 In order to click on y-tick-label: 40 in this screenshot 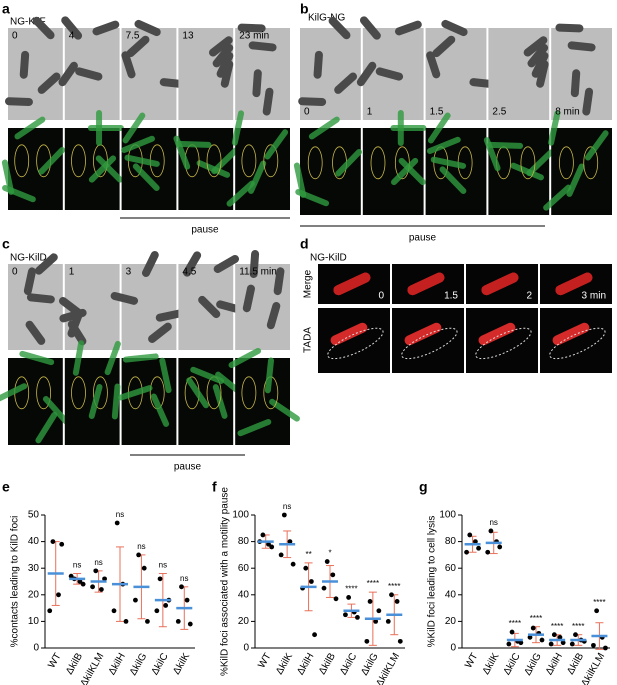, I will do `click(34, 541)`.